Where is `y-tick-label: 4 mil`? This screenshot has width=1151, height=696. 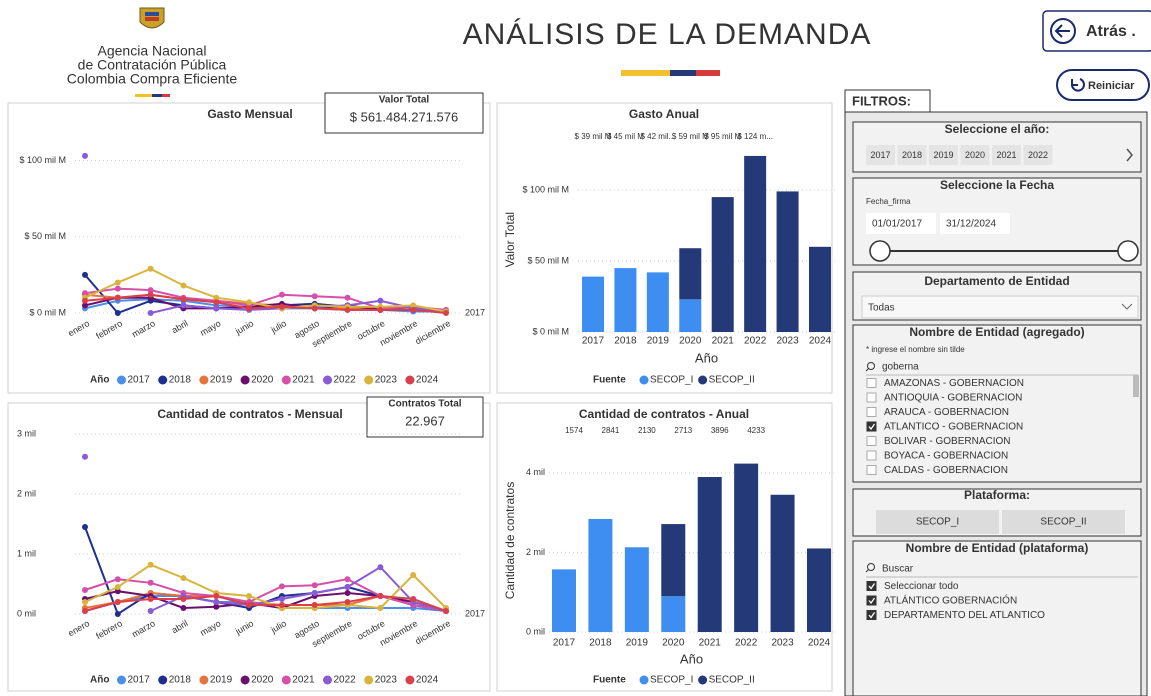 y-tick-label: 4 mil is located at coordinates (535, 472).